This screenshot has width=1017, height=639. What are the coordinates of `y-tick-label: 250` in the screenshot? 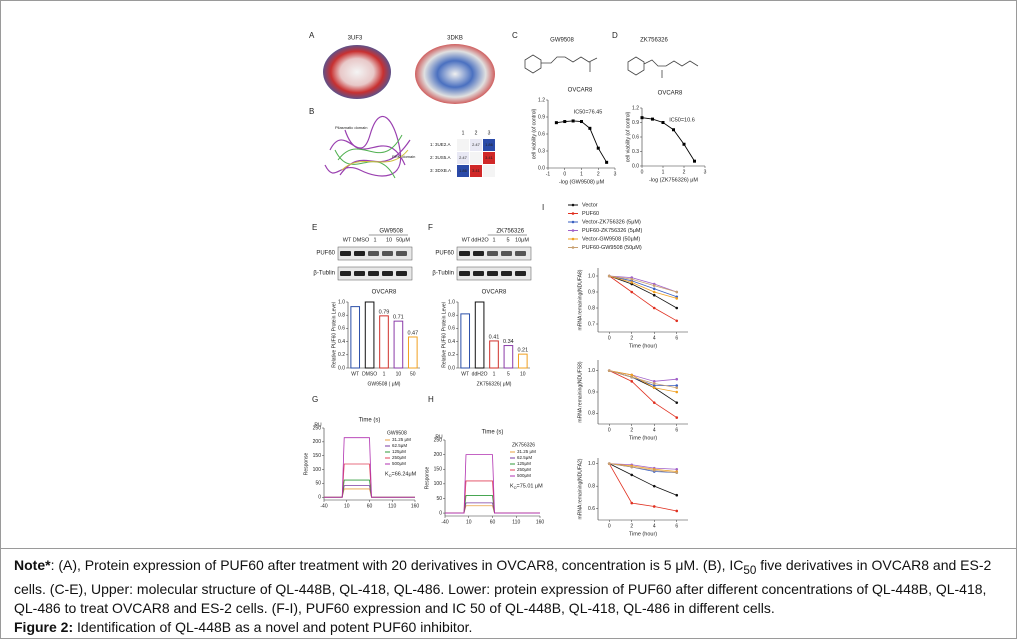 It's located at (438, 440).